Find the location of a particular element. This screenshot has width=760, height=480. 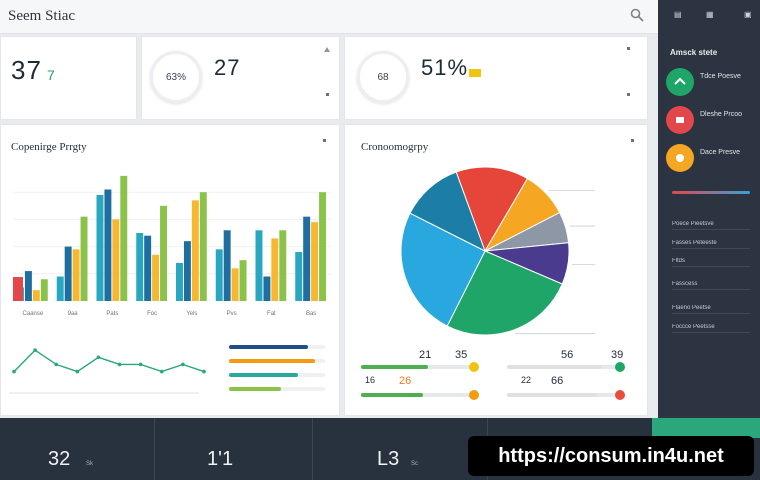

sidebar-row: Fasscess is located at coordinates (712, 286).